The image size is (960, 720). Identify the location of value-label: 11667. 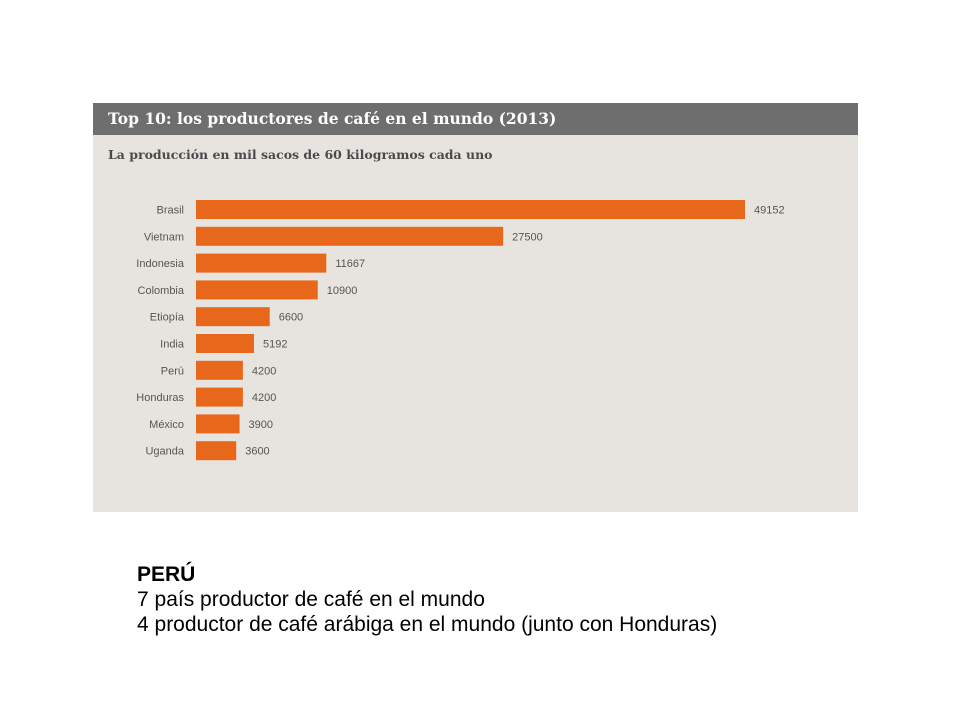
(350, 264).